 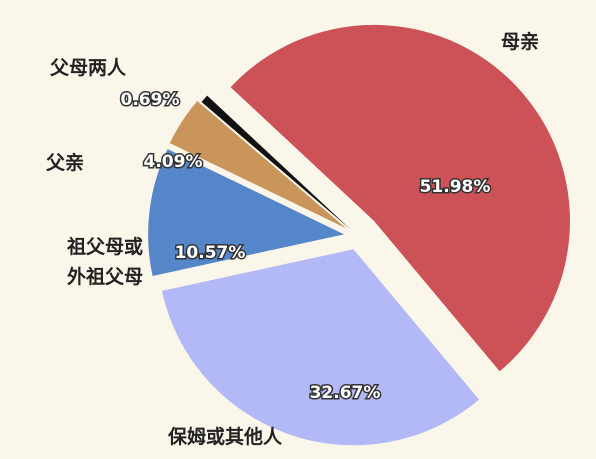 I want to click on category-label: 父母两人, so click(x=88, y=68).